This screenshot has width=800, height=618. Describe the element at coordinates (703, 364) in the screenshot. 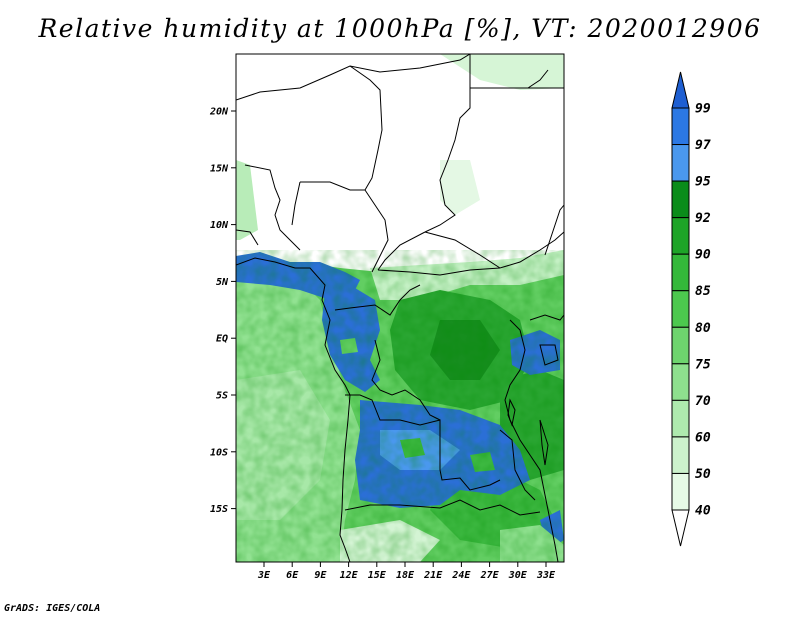

I see `colorbar-label: 75` at that location.